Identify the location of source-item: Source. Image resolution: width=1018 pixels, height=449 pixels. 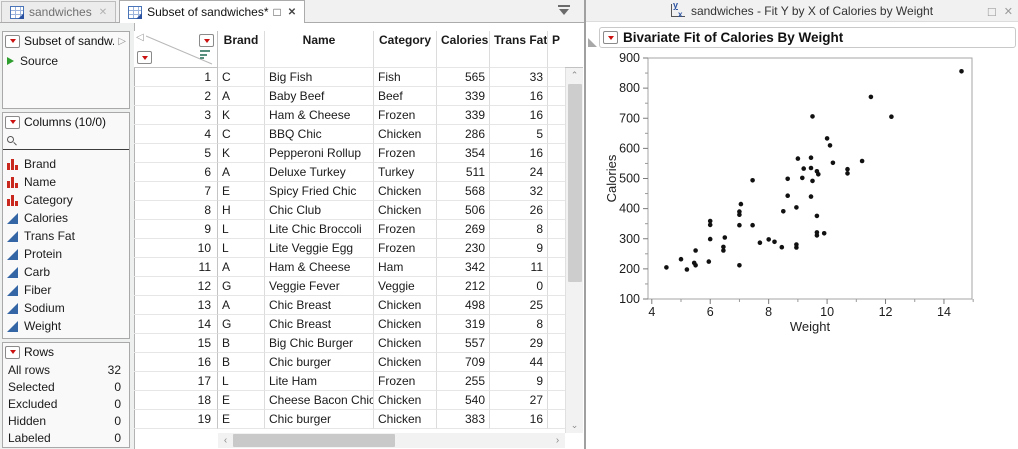
(66, 59).